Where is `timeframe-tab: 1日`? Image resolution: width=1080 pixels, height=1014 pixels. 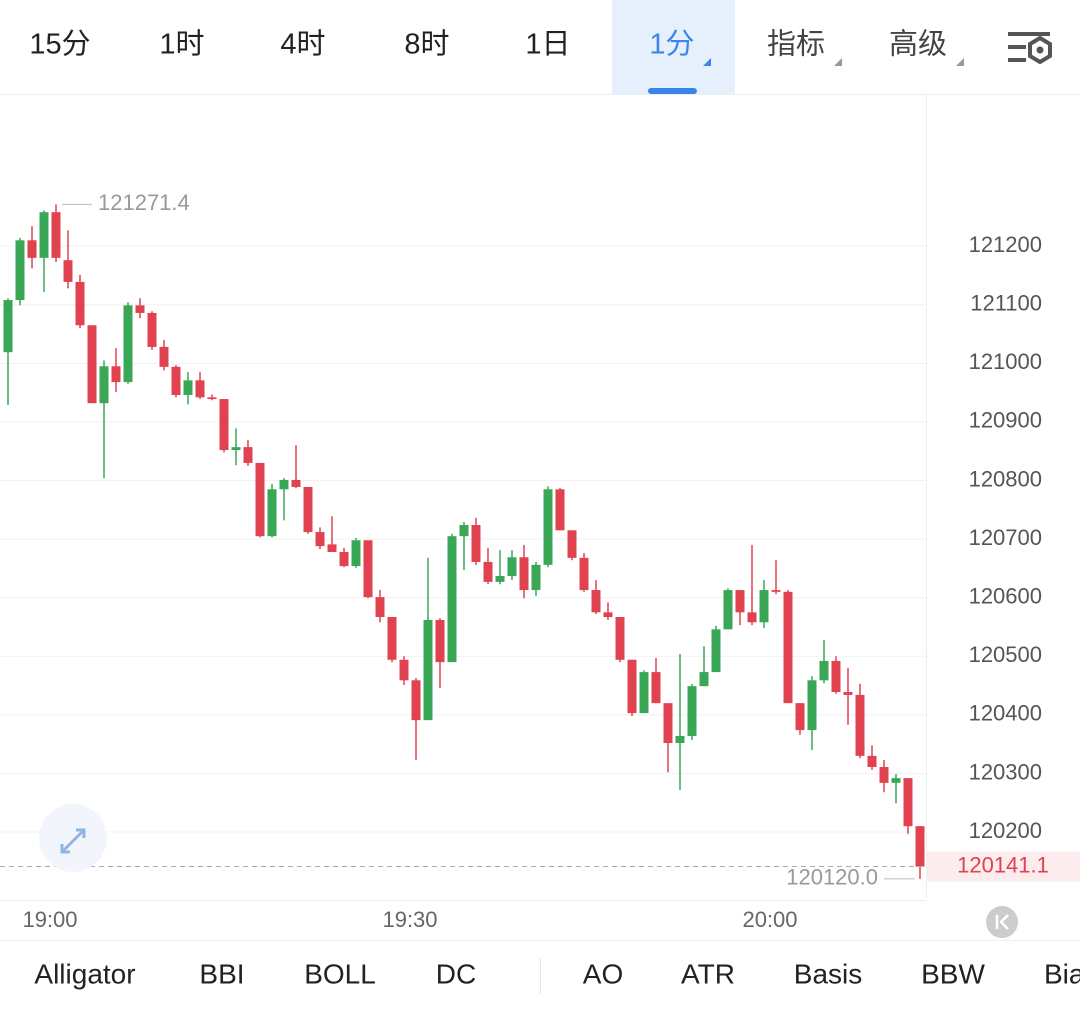 timeframe-tab: 1日 is located at coordinates (547, 45).